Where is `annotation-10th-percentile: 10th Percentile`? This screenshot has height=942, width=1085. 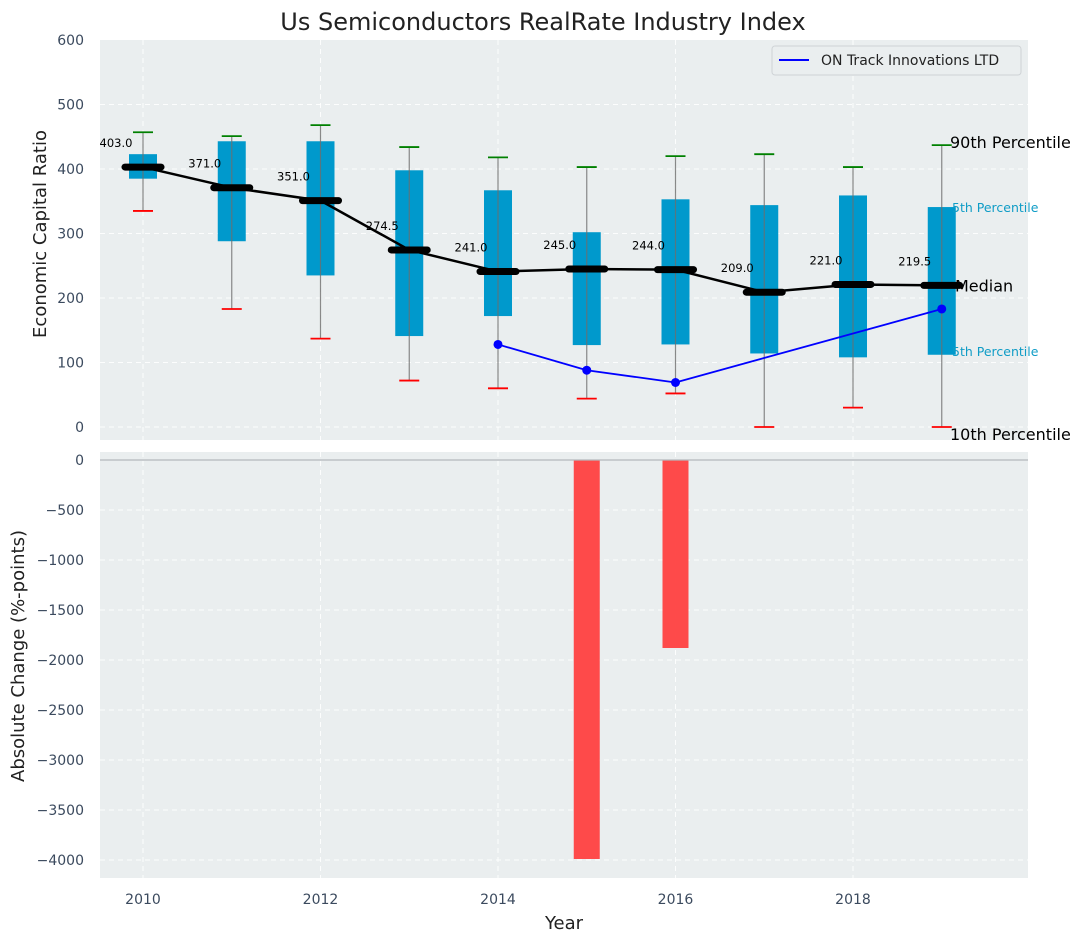 annotation-10th-percentile: 10th Percentile is located at coordinates (1010, 434).